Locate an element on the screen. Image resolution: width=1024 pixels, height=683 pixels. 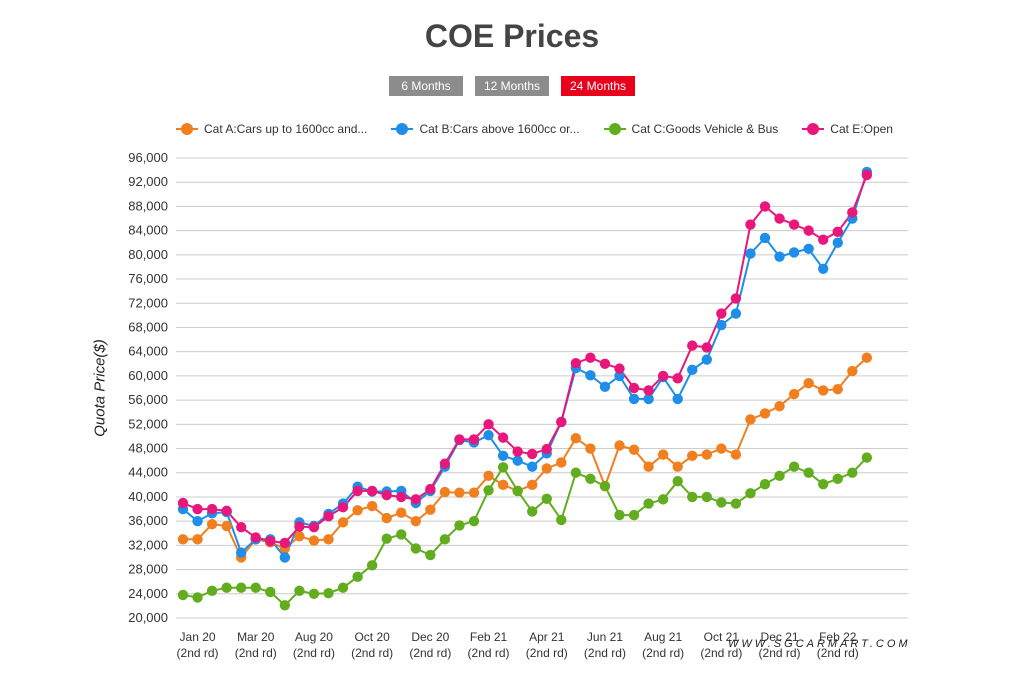
y-tick-label: 76,000 is located at coordinates (148, 278).